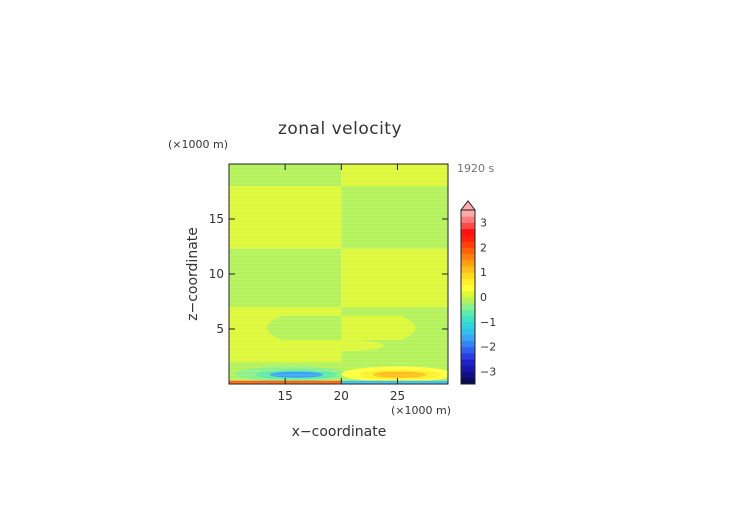 The image size is (752, 532). I want to click on time-label: 1920 s, so click(475, 168).